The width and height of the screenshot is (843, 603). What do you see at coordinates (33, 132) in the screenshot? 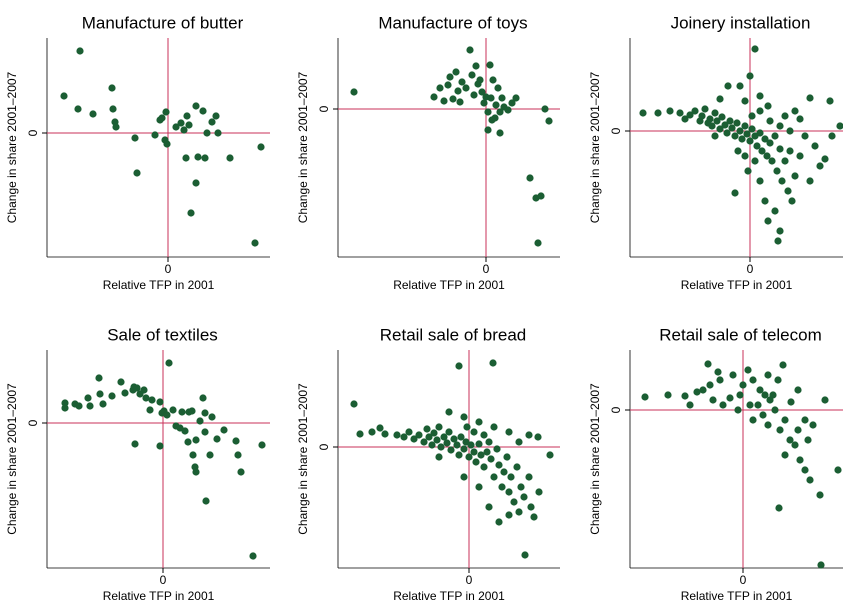
I see `y-tick-label: 0` at bounding box center [33, 132].